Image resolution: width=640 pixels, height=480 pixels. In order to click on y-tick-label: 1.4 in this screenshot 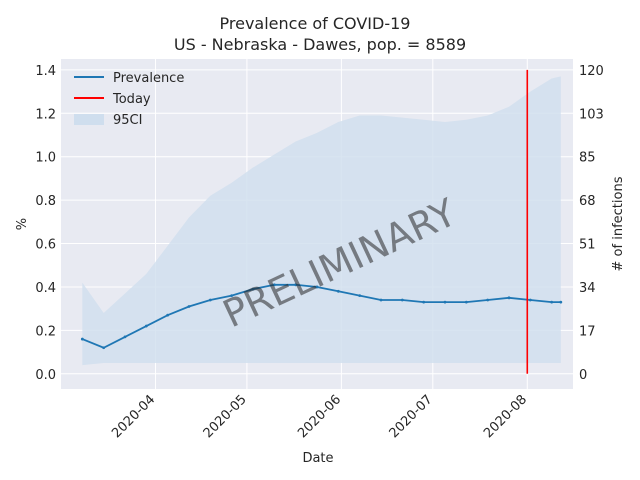, I will do `click(45, 71)`.